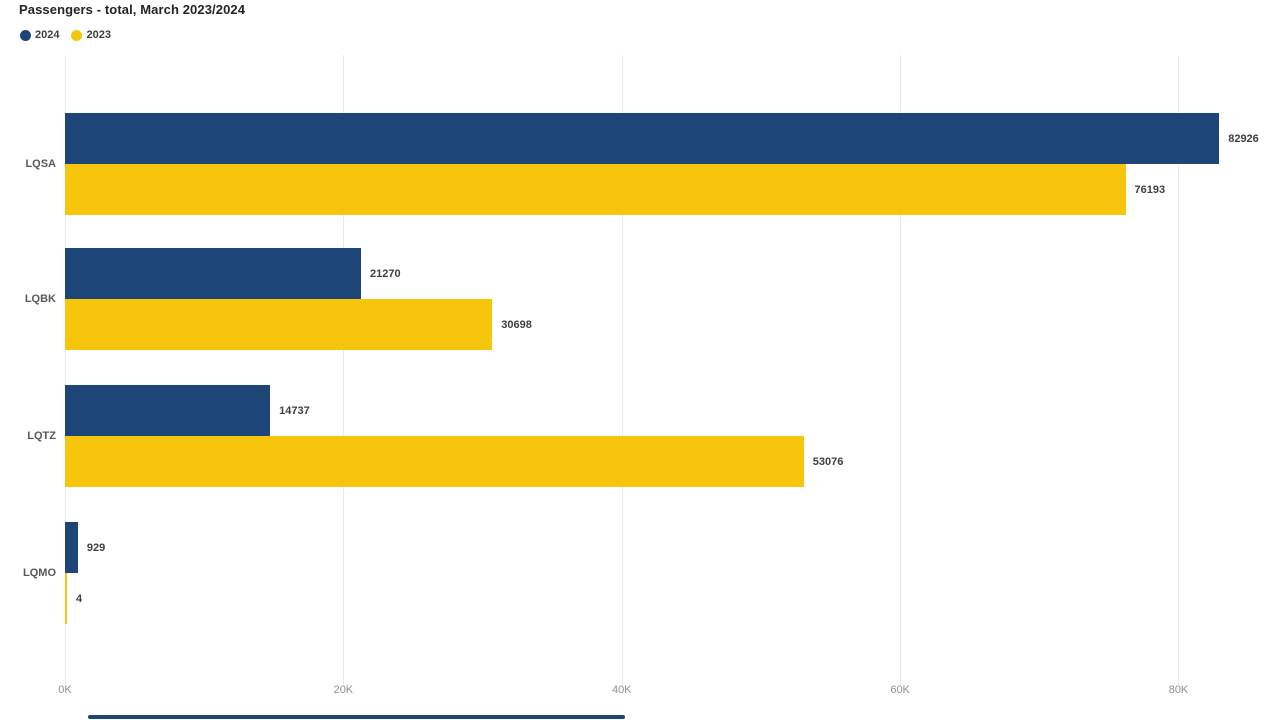  What do you see at coordinates (279, 324) in the screenshot?
I see `bar-lqbk-2023` at bounding box center [279, 324].